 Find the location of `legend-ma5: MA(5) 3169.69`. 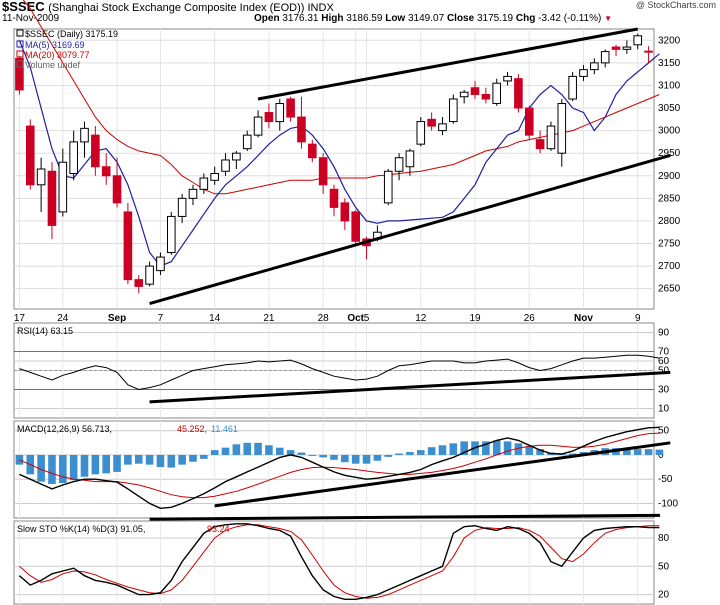

legend-ma5: MA(5) 3169.69 is located at coordinates (55, 45).